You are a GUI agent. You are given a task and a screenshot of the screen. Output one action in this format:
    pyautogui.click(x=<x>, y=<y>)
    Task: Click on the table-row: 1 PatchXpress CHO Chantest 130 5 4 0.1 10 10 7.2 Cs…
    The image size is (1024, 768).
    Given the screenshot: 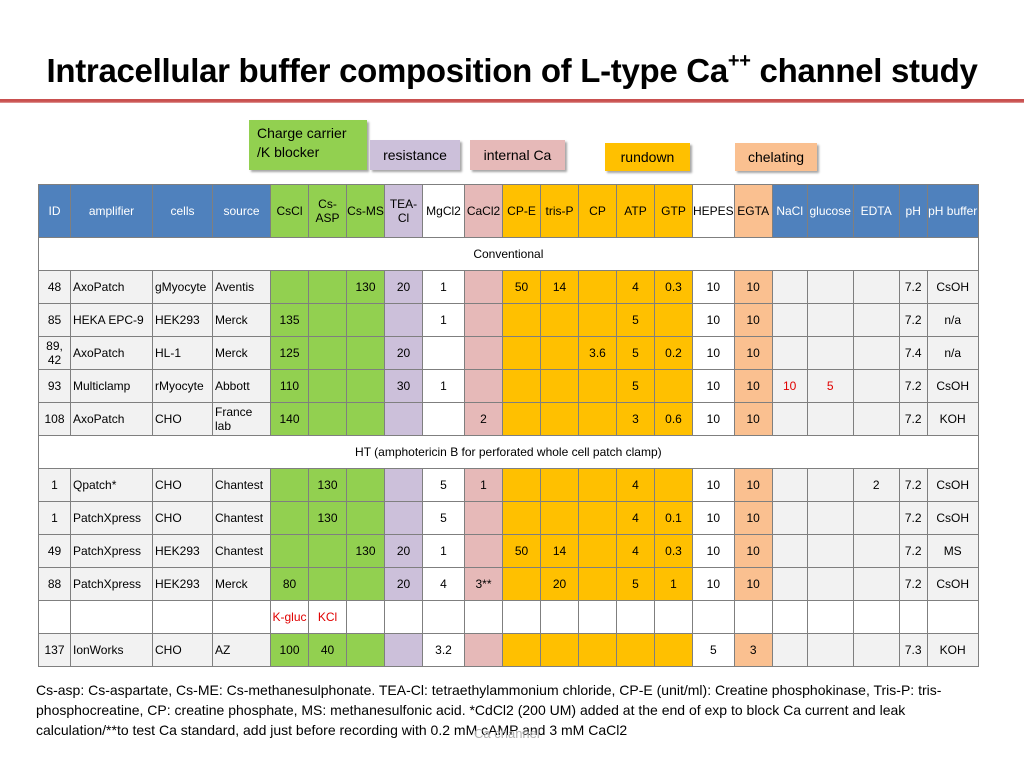 What is the action you would take?
    pyautogui.click(x=508, y=518)
    